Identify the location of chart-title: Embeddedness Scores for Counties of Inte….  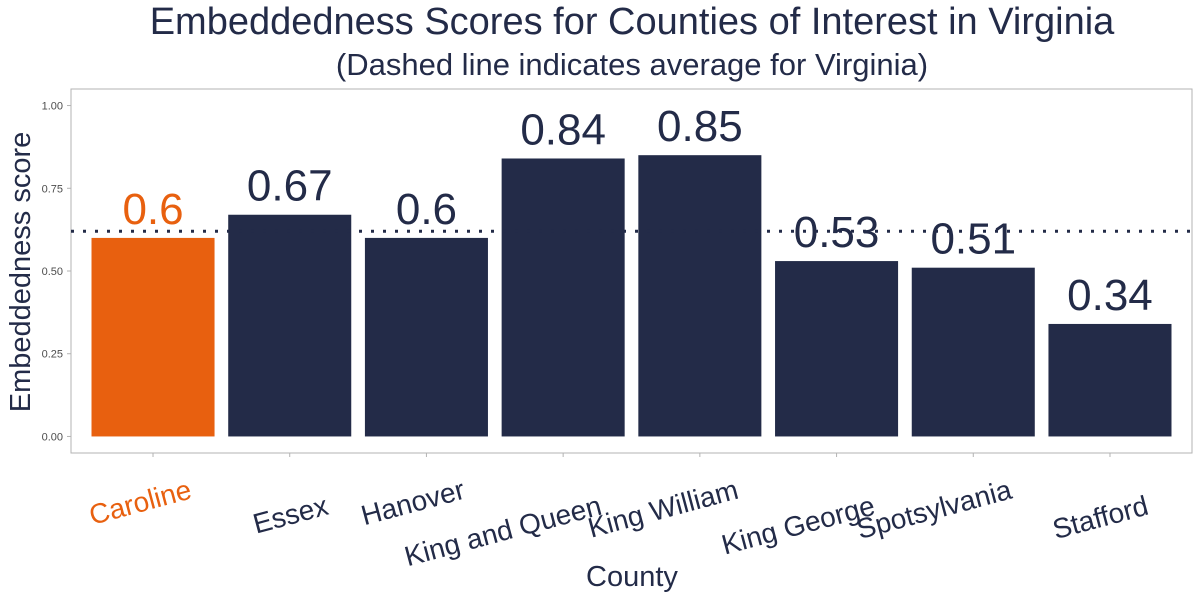
(632, 22).